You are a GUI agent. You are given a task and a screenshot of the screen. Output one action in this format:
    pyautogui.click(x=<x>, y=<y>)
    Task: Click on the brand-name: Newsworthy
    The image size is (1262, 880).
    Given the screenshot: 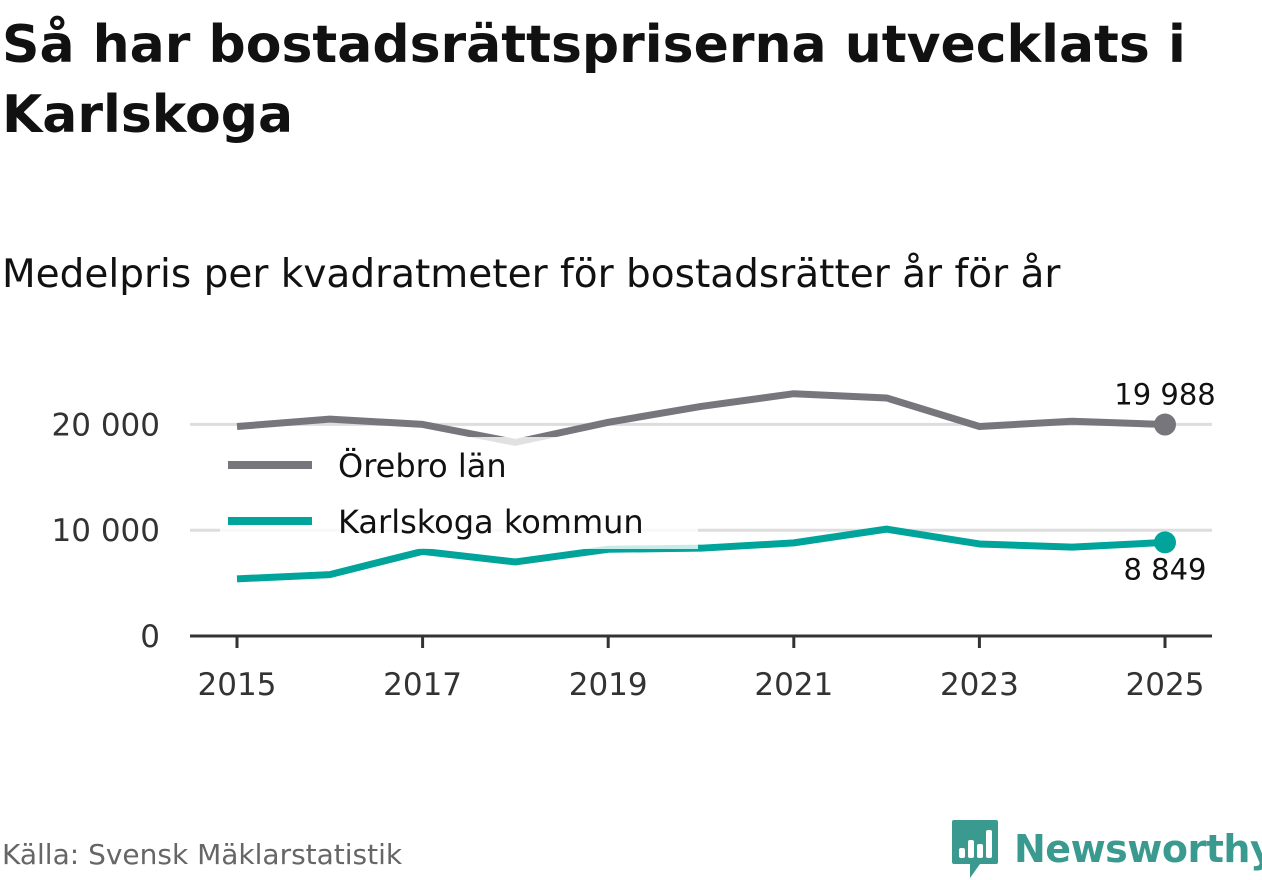 What is the action you would take?
    pyautogui.click(x=1138, y=849)
    